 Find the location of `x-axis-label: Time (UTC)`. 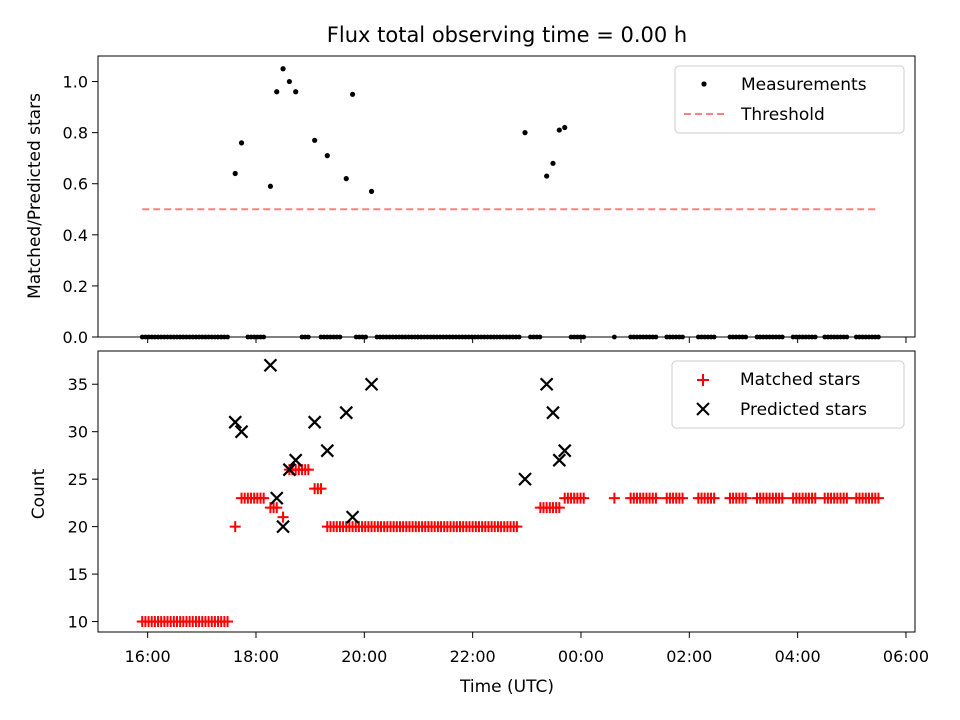

x-axis-label: Time (UTC) is located at coordinates (506, 687).